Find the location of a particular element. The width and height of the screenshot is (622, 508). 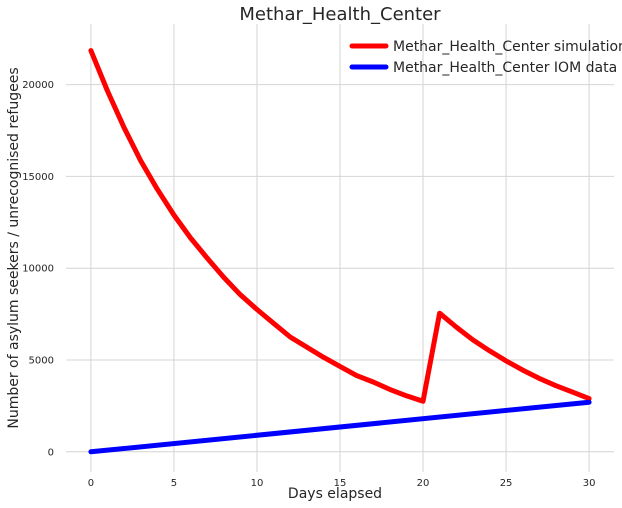

x-tick-label: 20 is located at coordinates (423, 483).